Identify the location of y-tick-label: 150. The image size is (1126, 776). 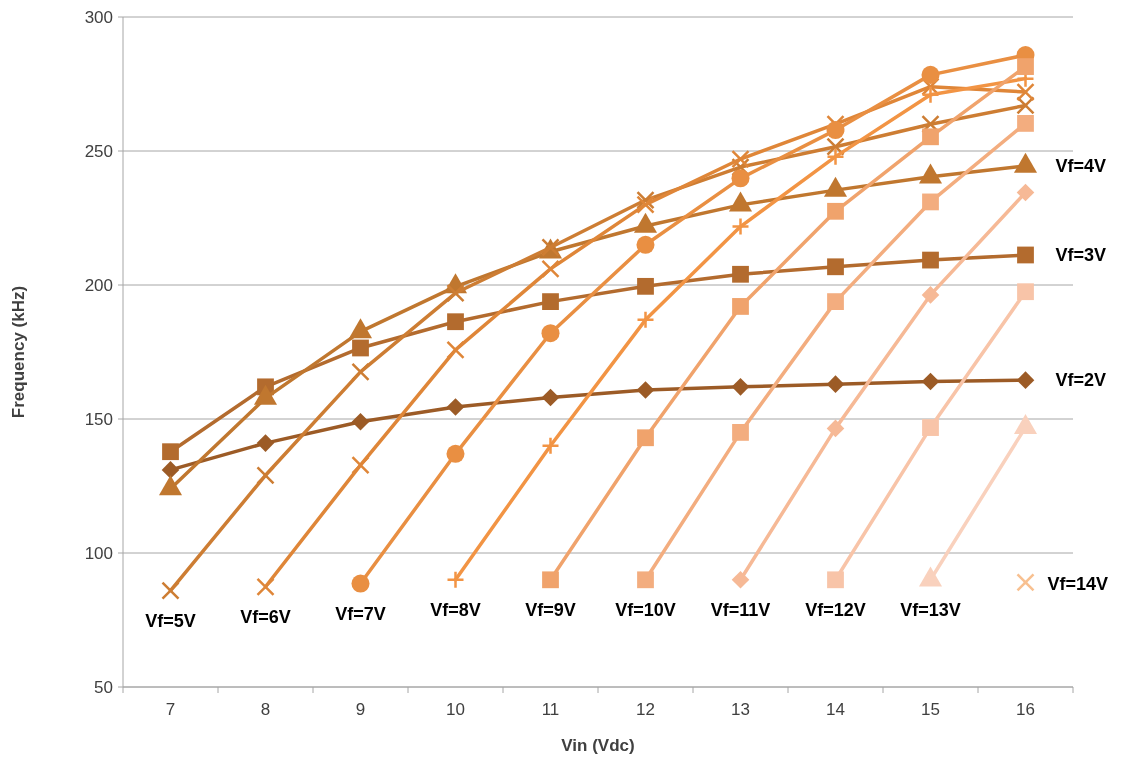
(98, 419).